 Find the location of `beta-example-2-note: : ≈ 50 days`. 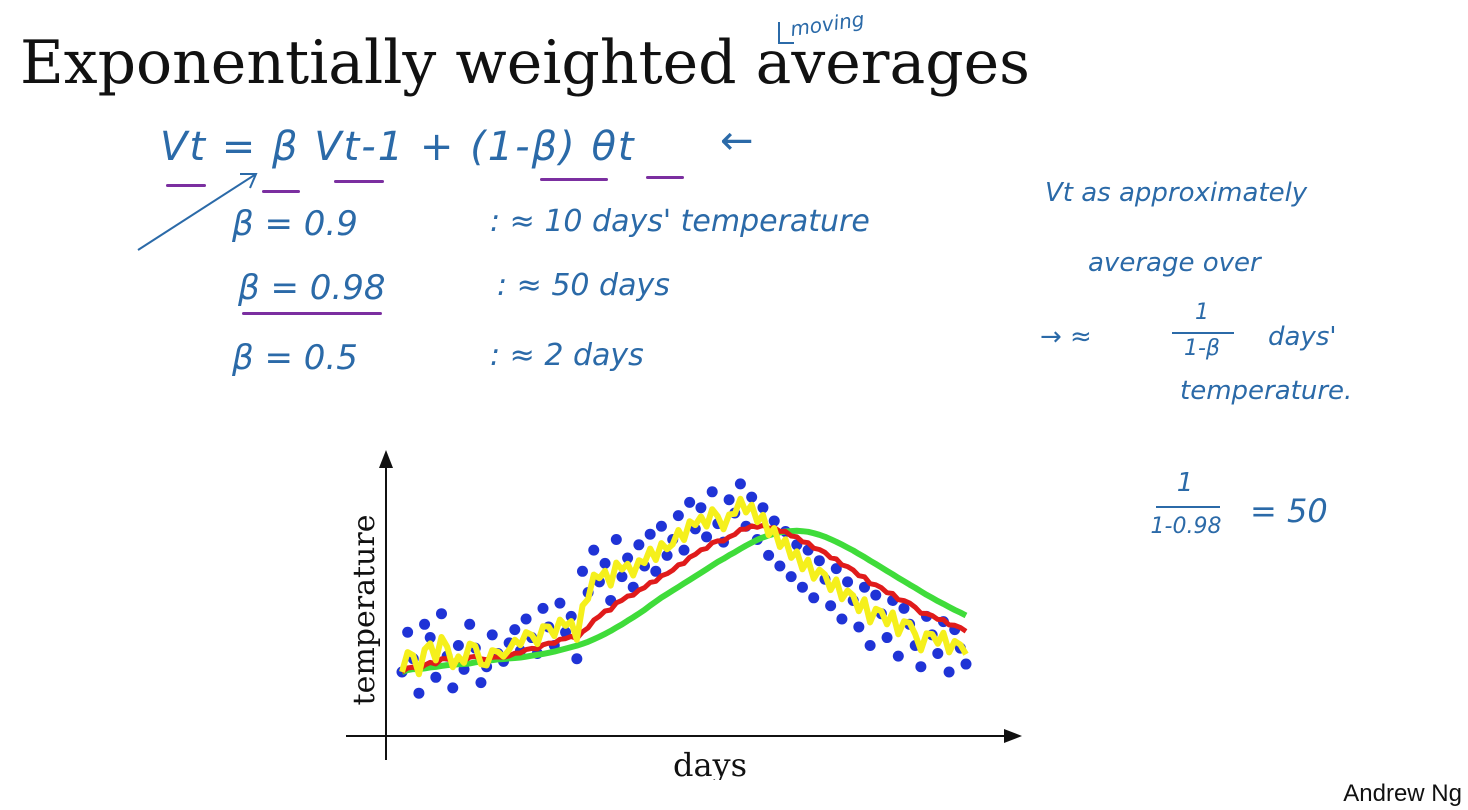

beta-example-2-note: : ≈ 50 days is located at coordinates (583, 285).